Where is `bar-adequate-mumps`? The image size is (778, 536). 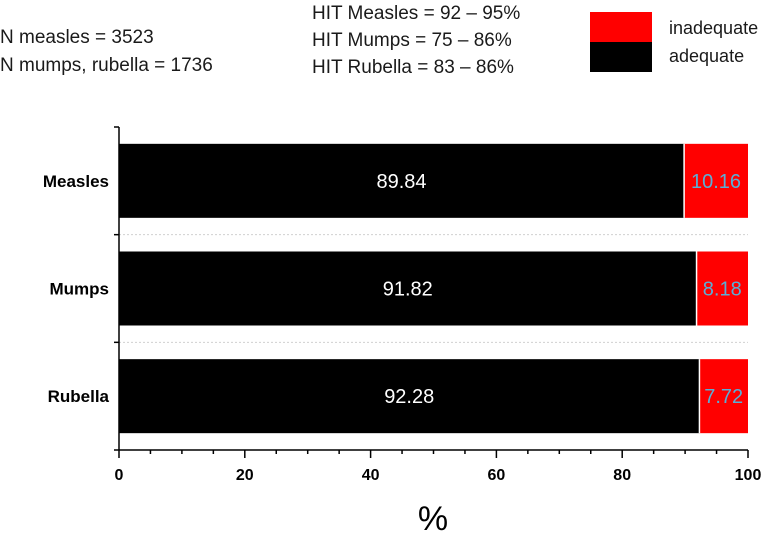
bar-adequate-mumps is located at coordinates (408, 288).